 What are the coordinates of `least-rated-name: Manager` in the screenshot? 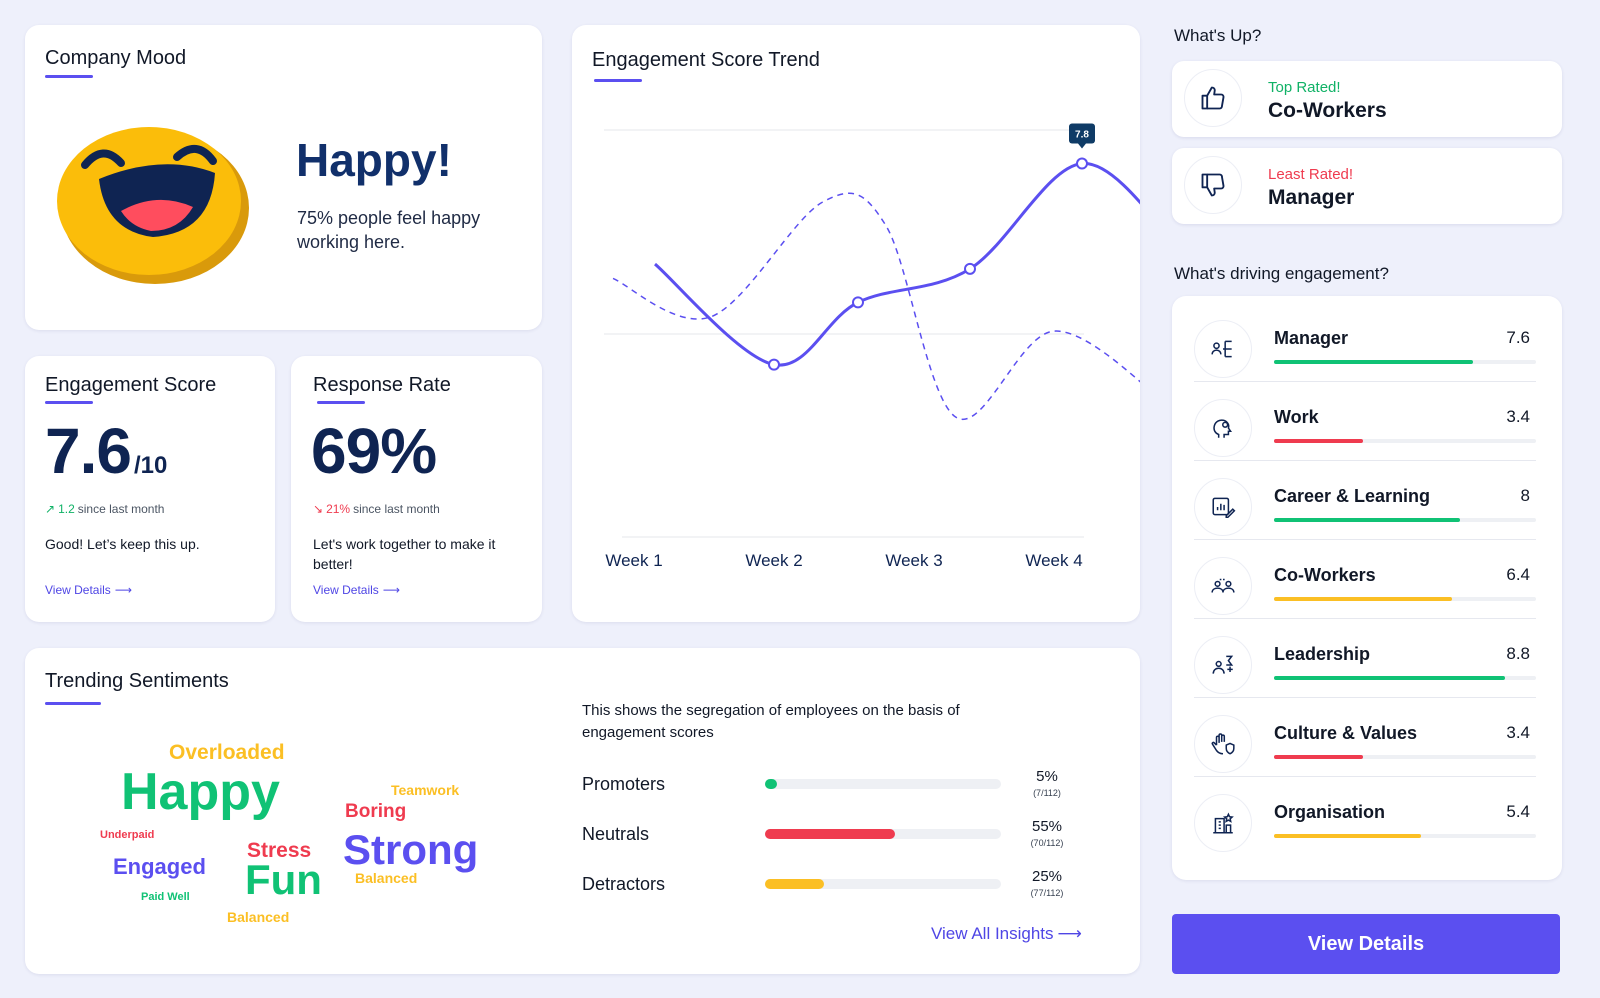 It's located at (1311, 197).